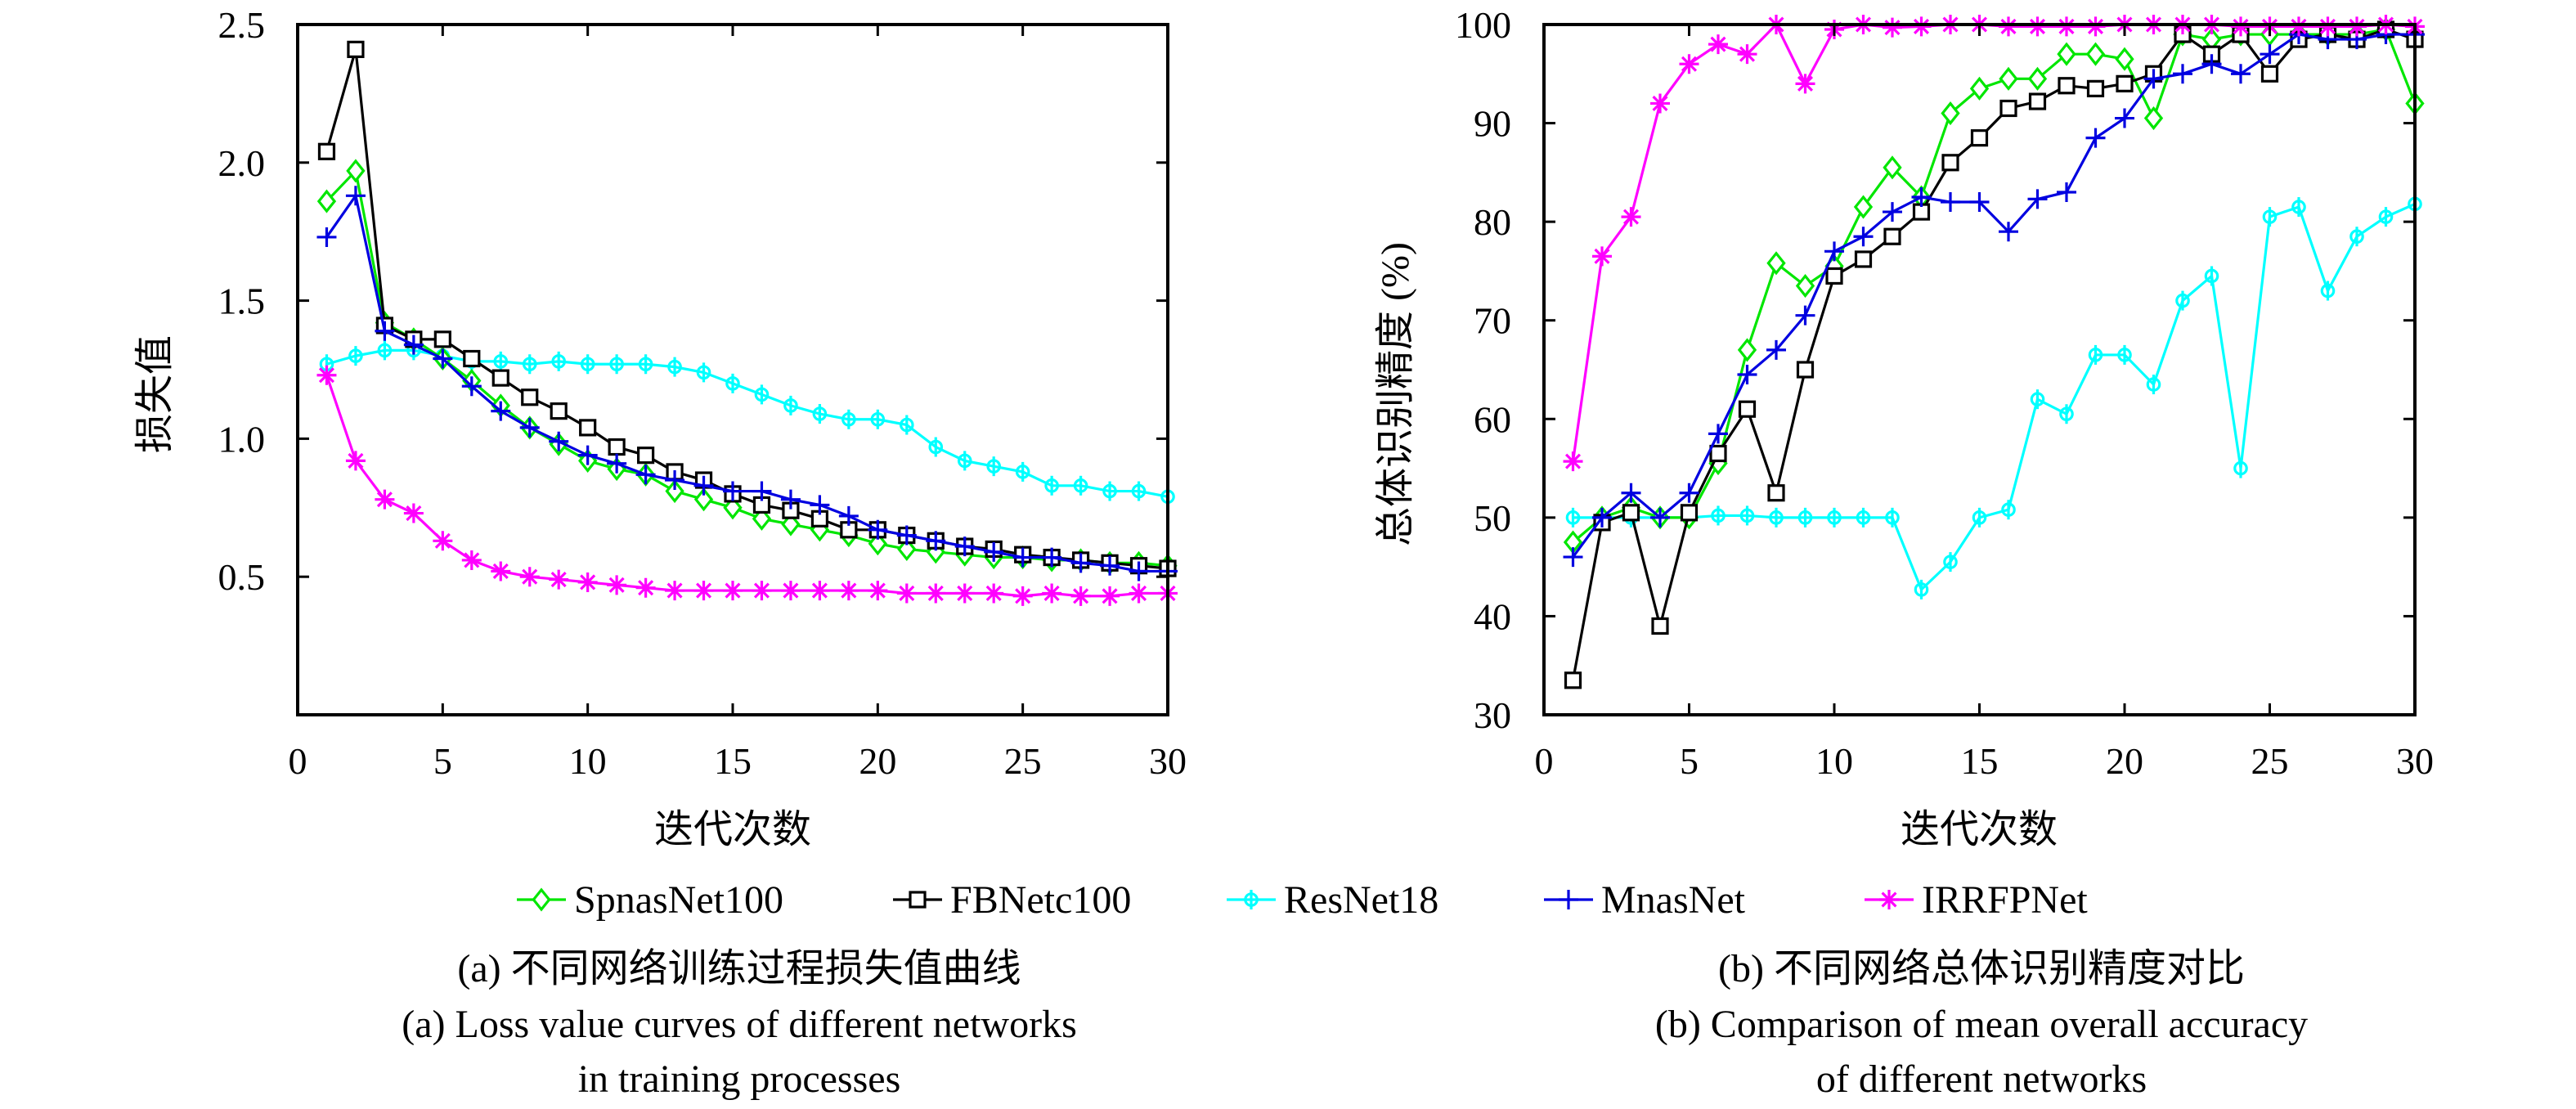 The height and width of the screenshot is (1109, 2576). I want to click on x-tick-label: 15, so click(1980, 761).